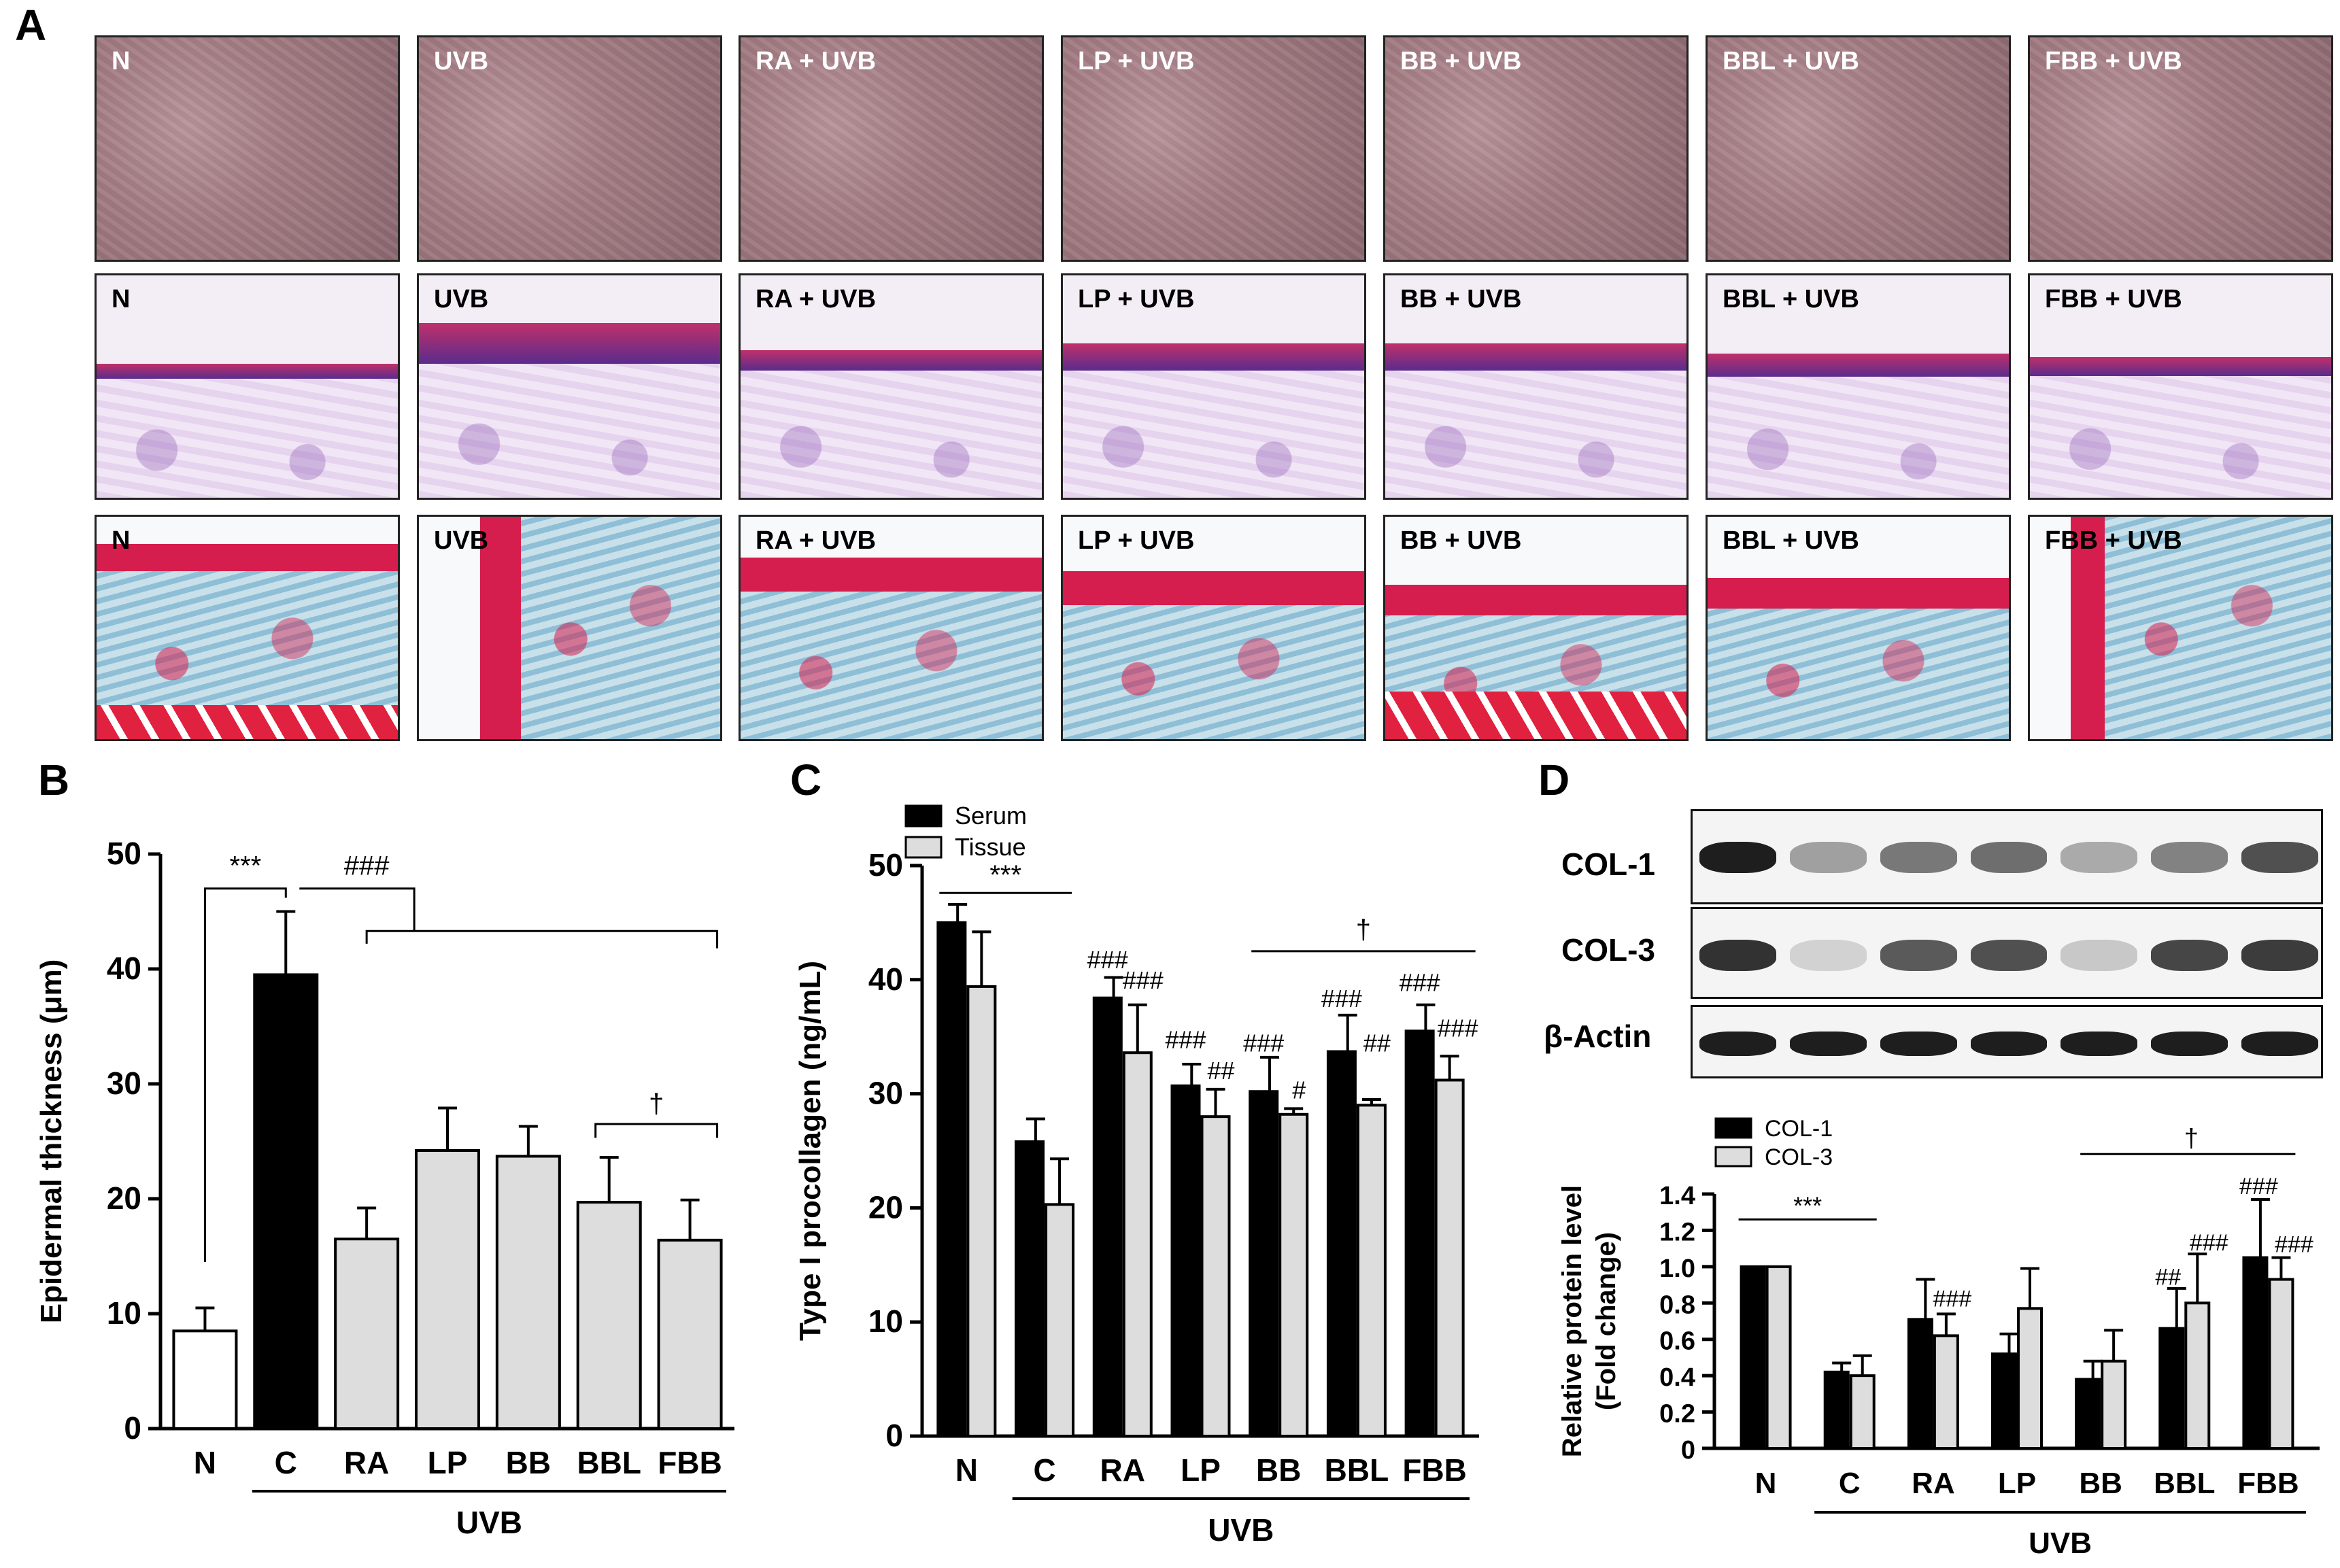 Image resolution: width=2340 pixels, height=1568 pixels. I want to click on panel-letter-a: A, so click(31, 25).